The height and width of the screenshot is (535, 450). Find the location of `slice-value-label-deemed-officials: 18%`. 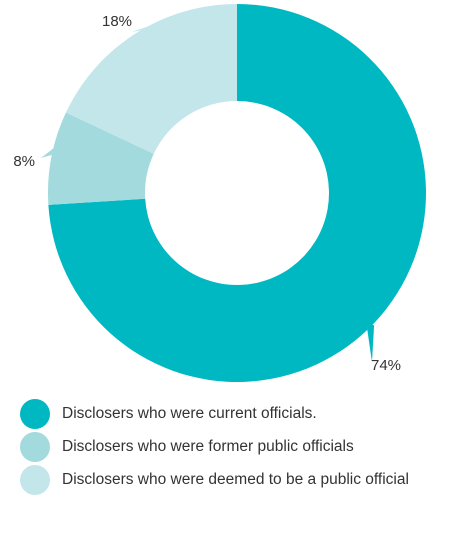

slice-value-label-deemed-officials: 18% is located at coordinates (117, 21).